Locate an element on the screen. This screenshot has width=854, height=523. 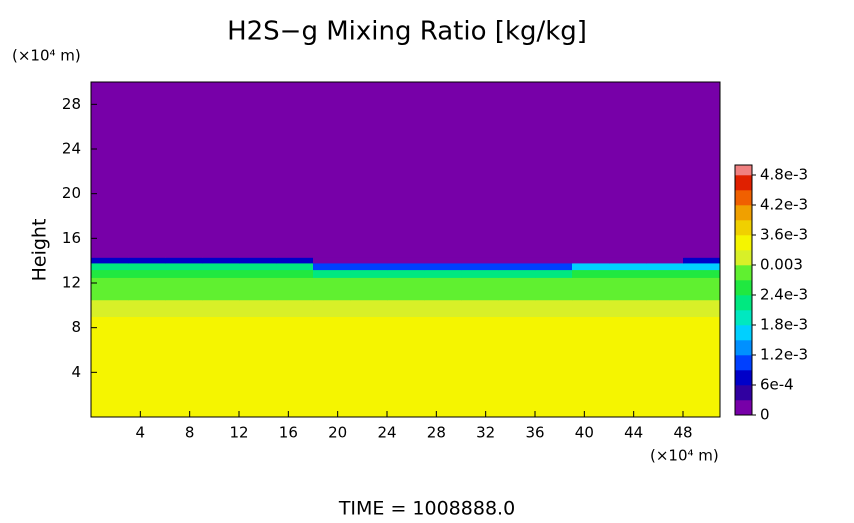
colorbar-frame is located at coordinates (743, 290).